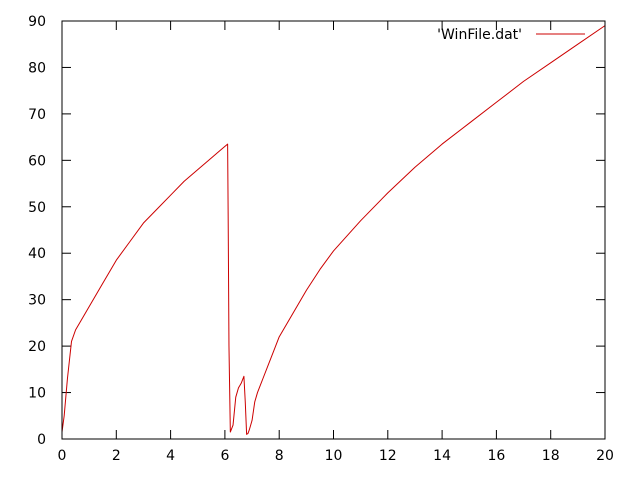  I want to click on x-tick-label: 10, so click(334, 456).